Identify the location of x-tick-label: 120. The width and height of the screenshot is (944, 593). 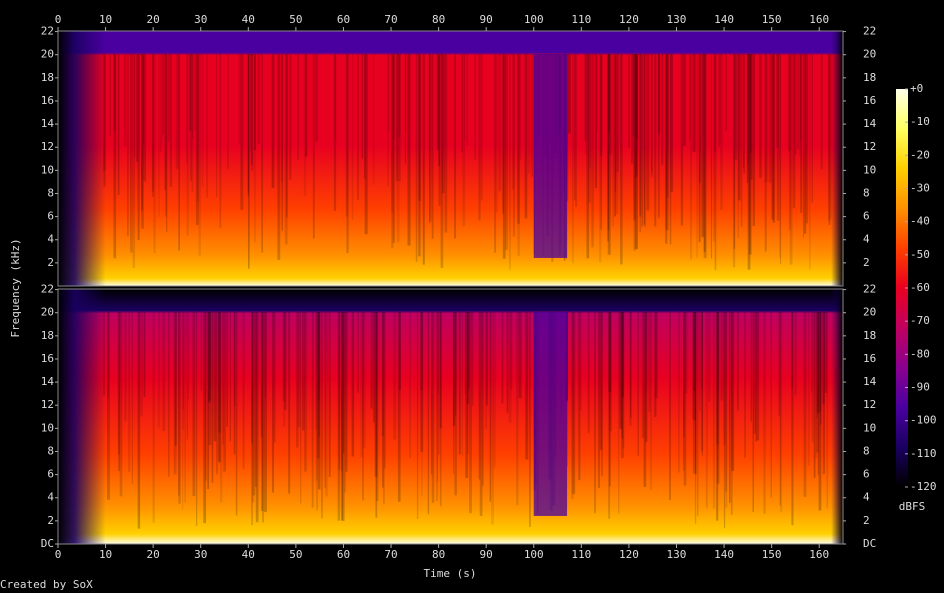
(629, 19).